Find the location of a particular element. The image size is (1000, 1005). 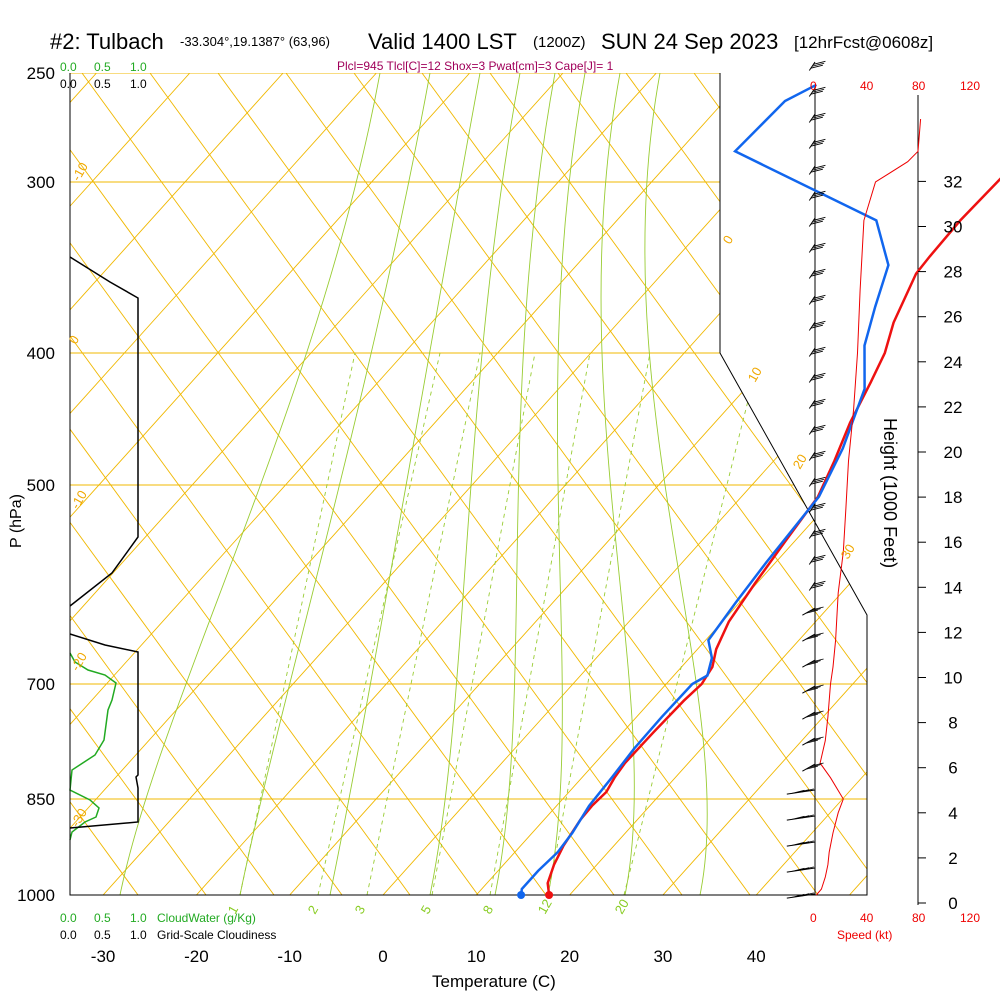

pressure-tick-label: 850 is located at coordinates (41, 799).